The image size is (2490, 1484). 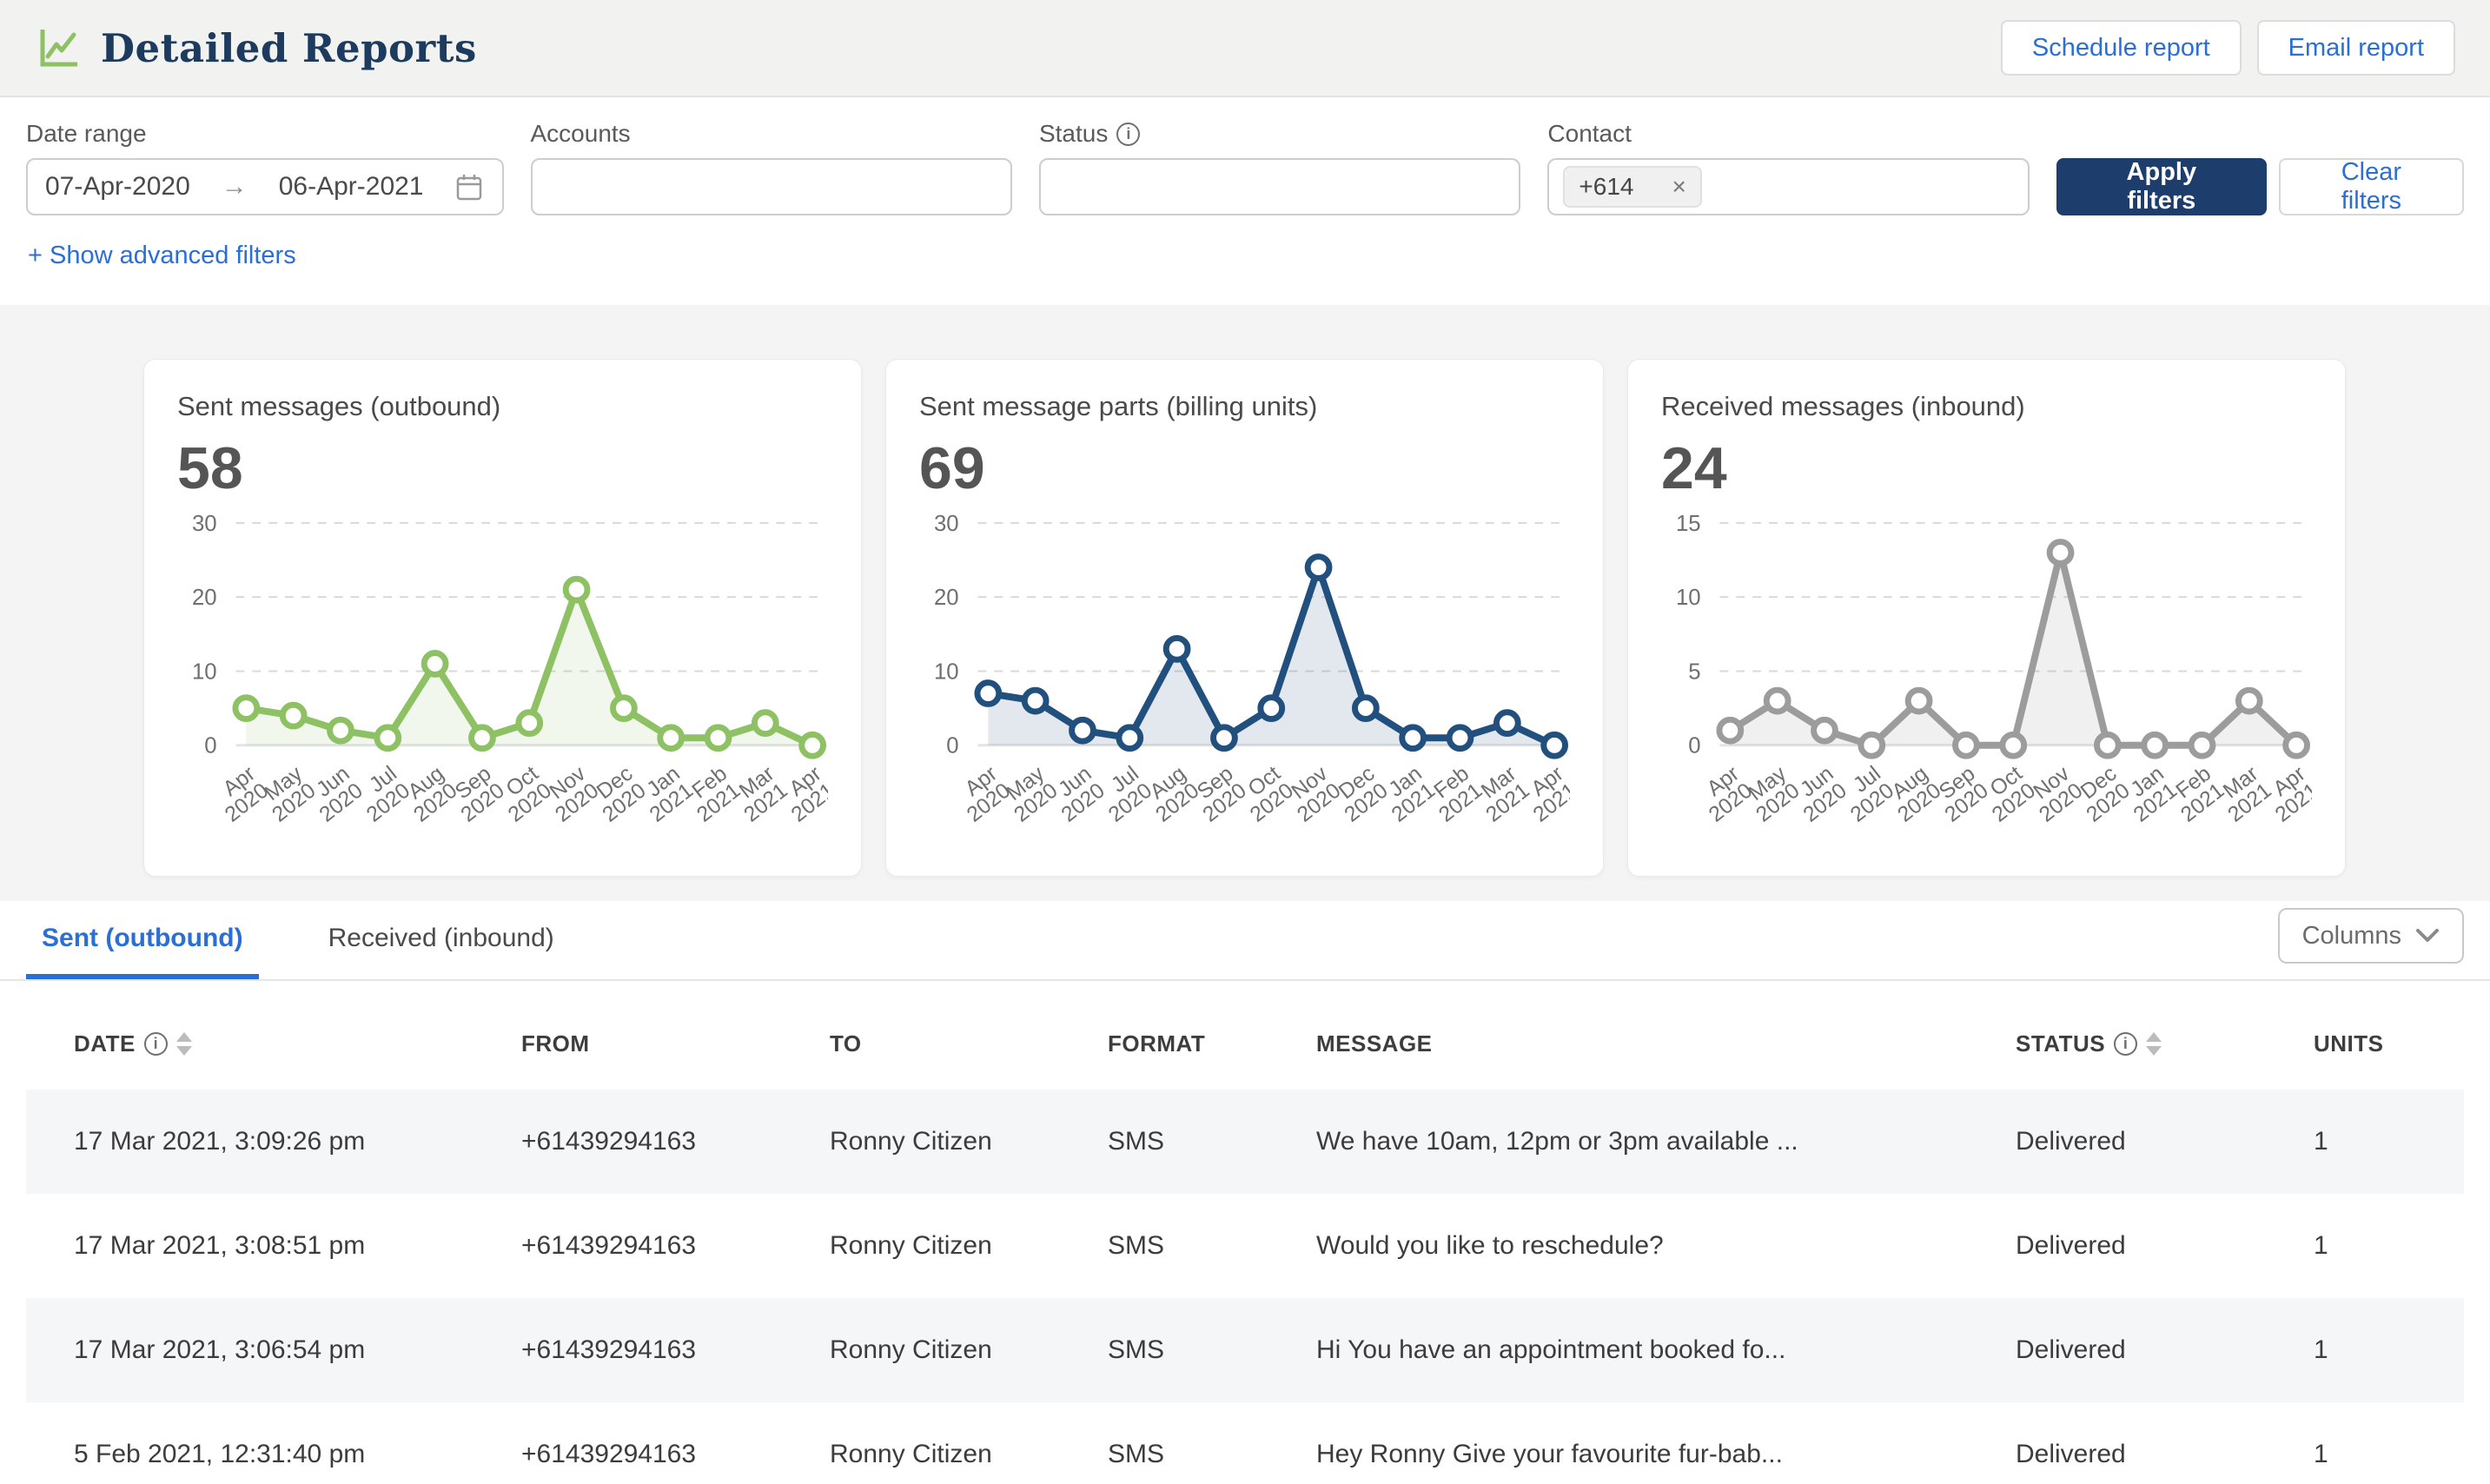 What do you see at coordinates (339, 406) in the screenshot?
I see `chart-title: Sent messages (outbound)` at bounding box center [339, 406].